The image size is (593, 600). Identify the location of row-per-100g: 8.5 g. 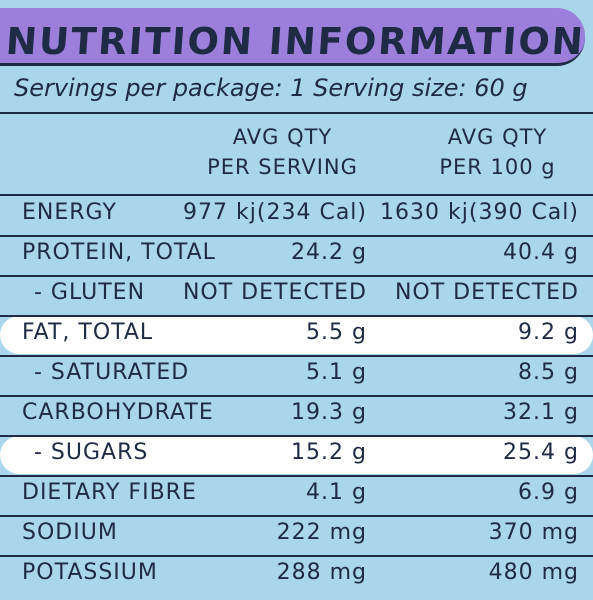
(548, 372).